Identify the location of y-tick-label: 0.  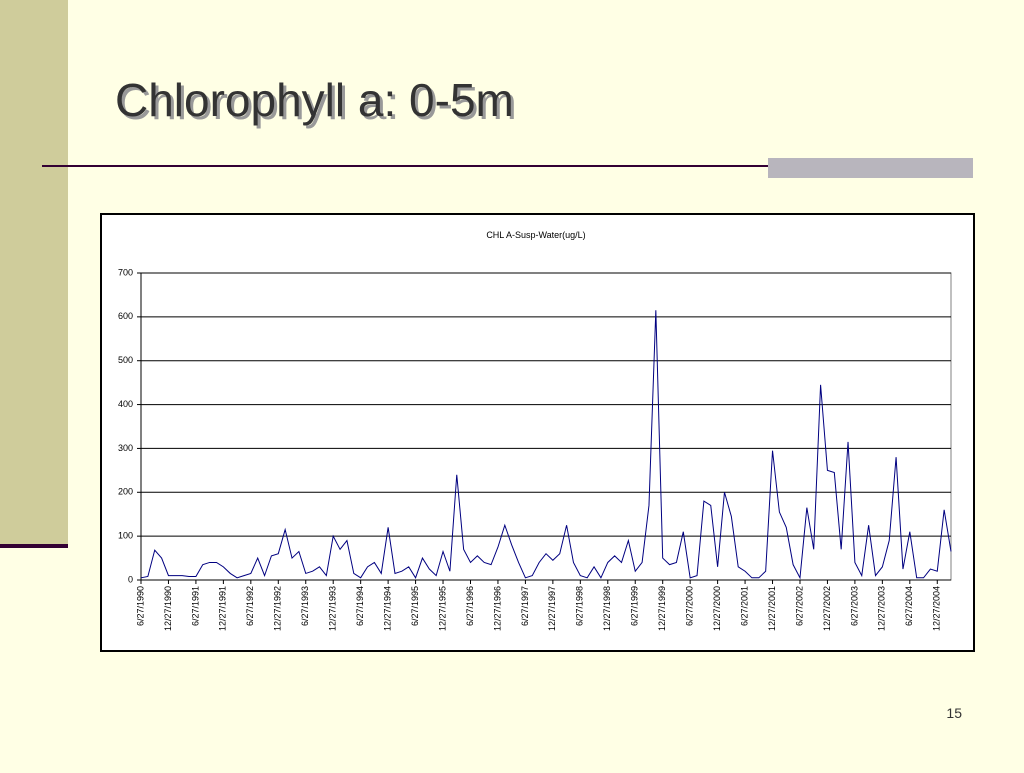
(130, 579).